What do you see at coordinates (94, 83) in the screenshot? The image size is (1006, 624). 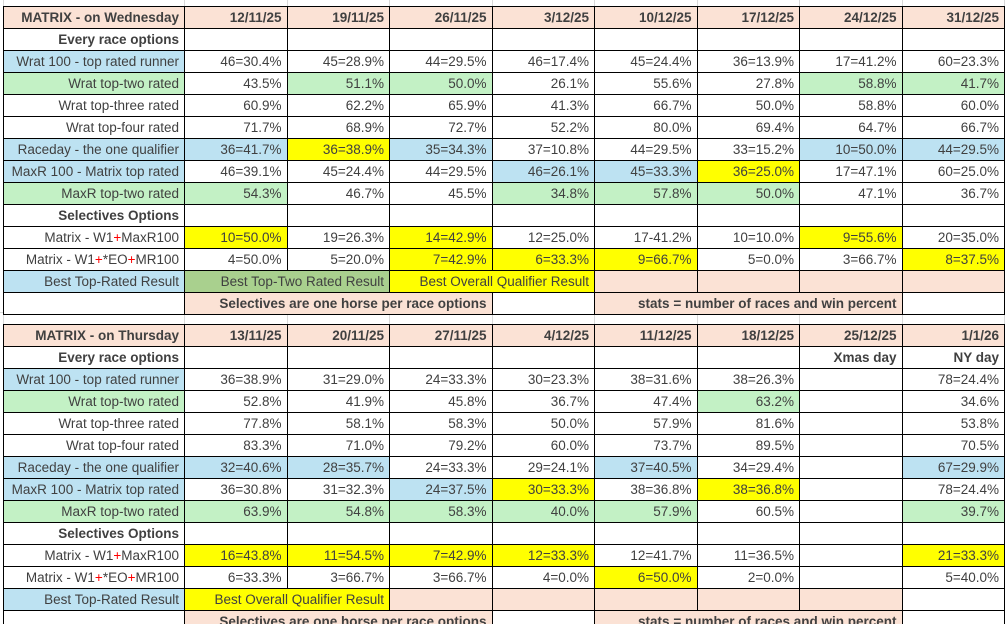 I see `row-label: Wrat top-two rated` at bounding box center [94, 83].